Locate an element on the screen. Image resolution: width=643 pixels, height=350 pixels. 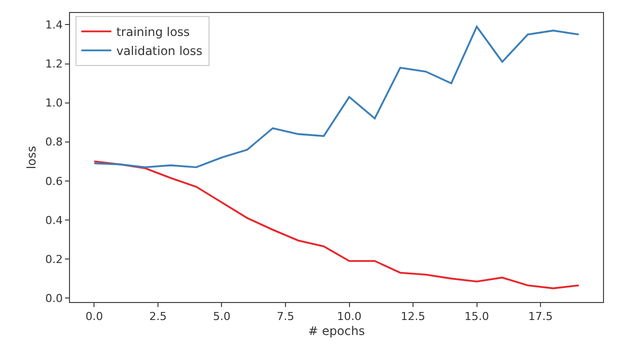
x-tick-label: 17.5 is located at coordinates (540, 317).